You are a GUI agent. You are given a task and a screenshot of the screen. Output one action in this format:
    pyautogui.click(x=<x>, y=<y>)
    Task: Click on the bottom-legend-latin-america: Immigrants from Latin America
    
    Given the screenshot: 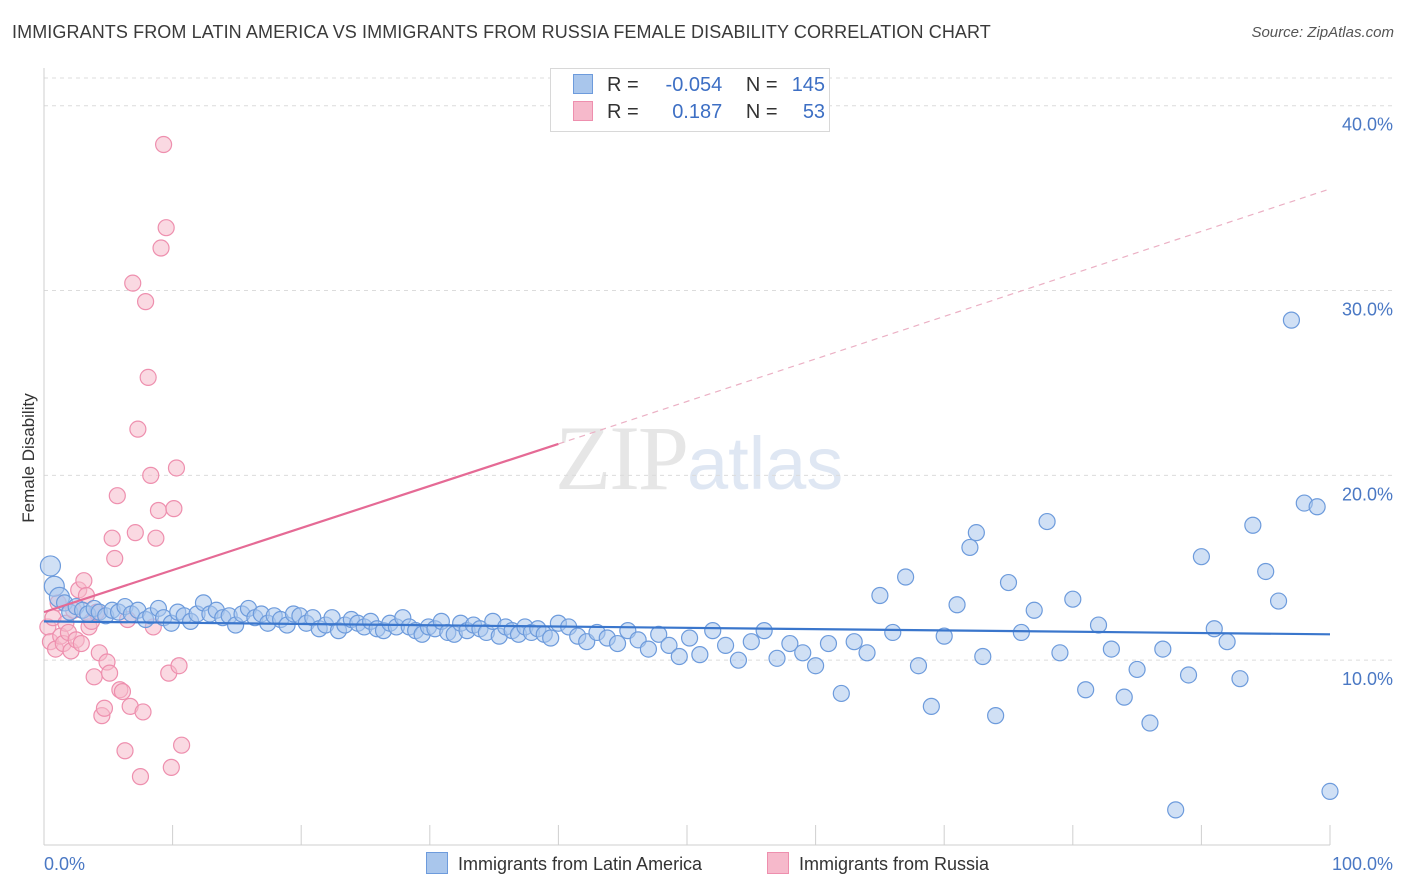 What is the action you would take?
    pyautogui.click(x=564, y=863)
    